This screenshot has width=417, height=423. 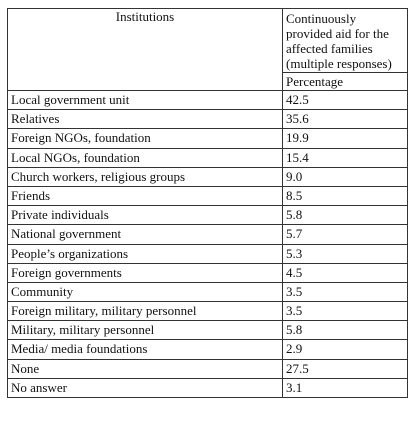 What do you see at coordinates (345, 157) in the screenshot?
I see `percentage-cell: 15.4` at bounding box center [345, 157].